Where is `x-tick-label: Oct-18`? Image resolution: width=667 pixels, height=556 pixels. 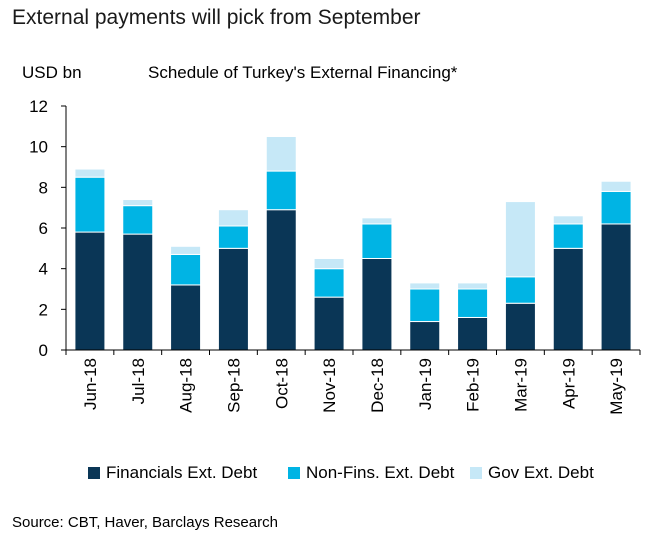 x-tick-label: Oct-18 is located at coordinates (281, 383).